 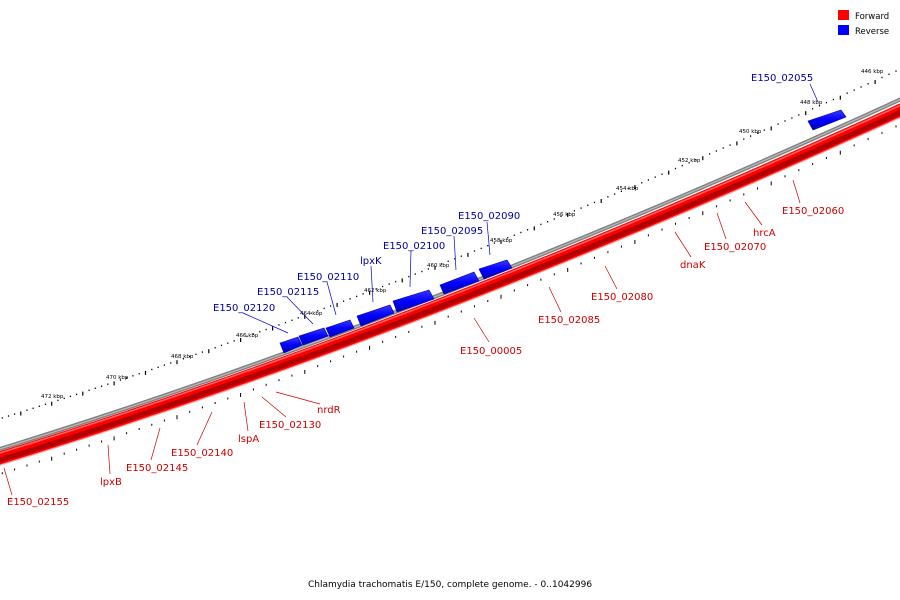 What do you see at coordinates (438, 266) in the screenshot?
I see `scale-label: 460 kbp` at bounding box center [438, 266].